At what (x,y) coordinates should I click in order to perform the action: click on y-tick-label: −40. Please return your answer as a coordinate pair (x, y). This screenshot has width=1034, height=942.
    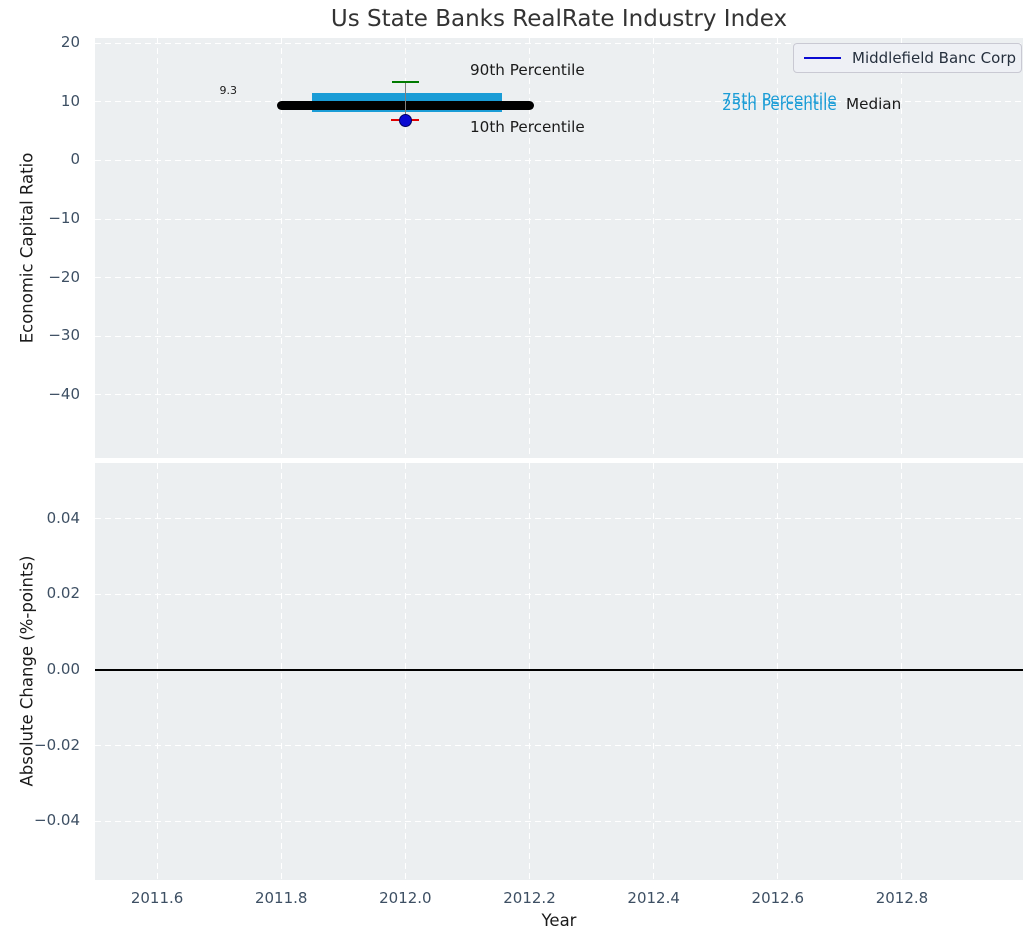
    Looking at the image, I should click on (64, 393).